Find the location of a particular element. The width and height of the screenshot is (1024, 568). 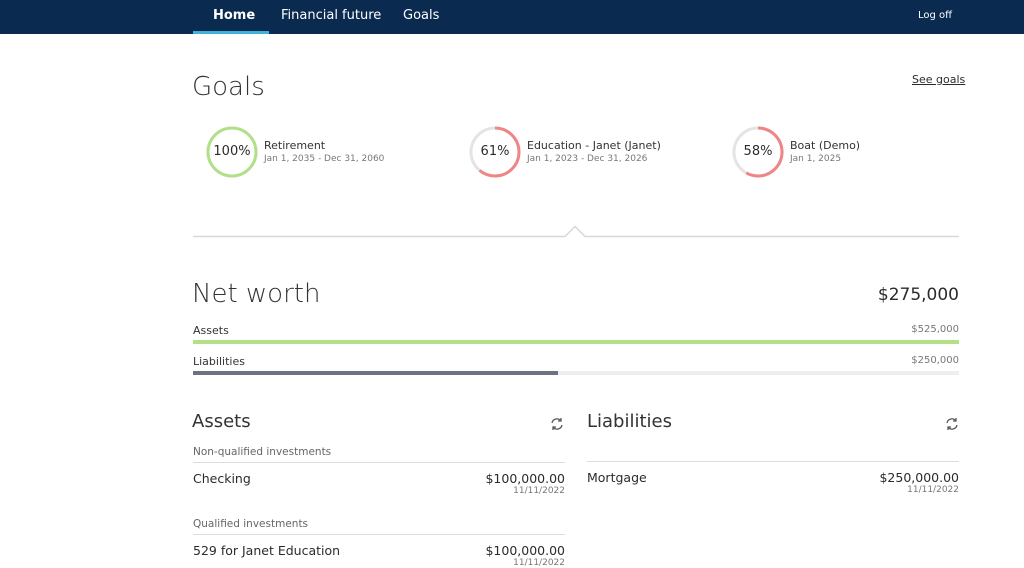

active-indicator is located at coordinates (231, 32).